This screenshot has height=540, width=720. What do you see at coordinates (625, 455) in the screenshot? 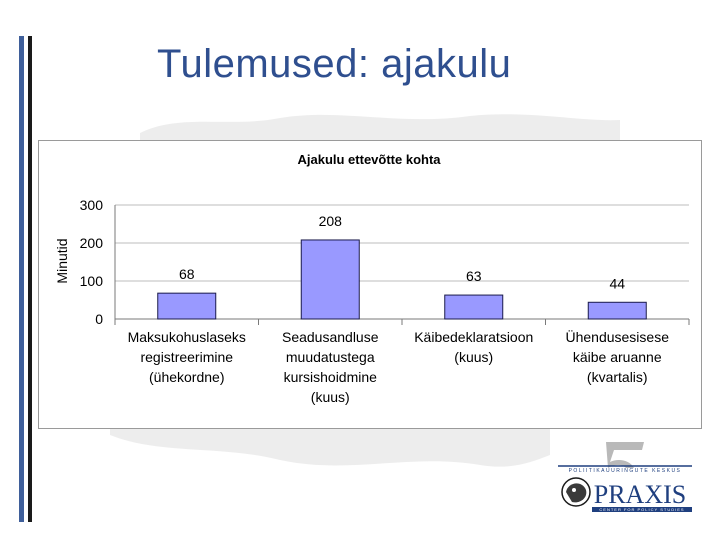
I see `logo-five-mark` at bounding box center [625, 455].